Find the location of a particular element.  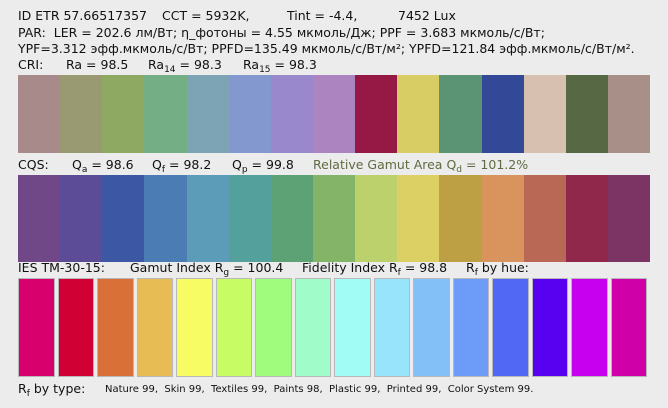

cri-label: CRI: is located at coordinates (31, 64).